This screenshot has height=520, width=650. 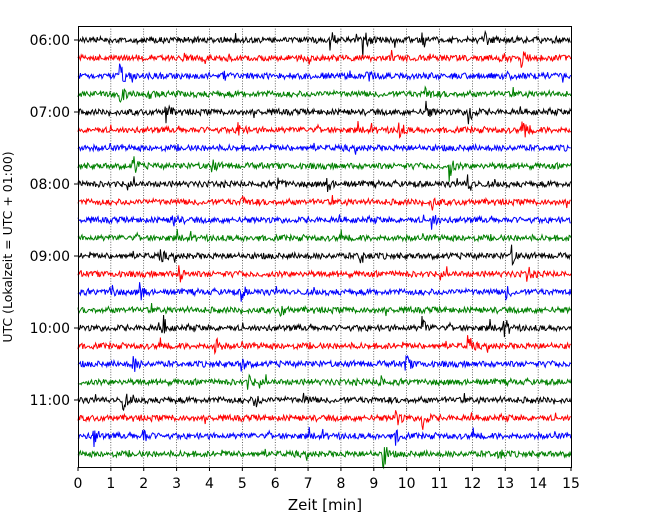 I want to click on x-tick-label: 9, so click(x=373, y=484).